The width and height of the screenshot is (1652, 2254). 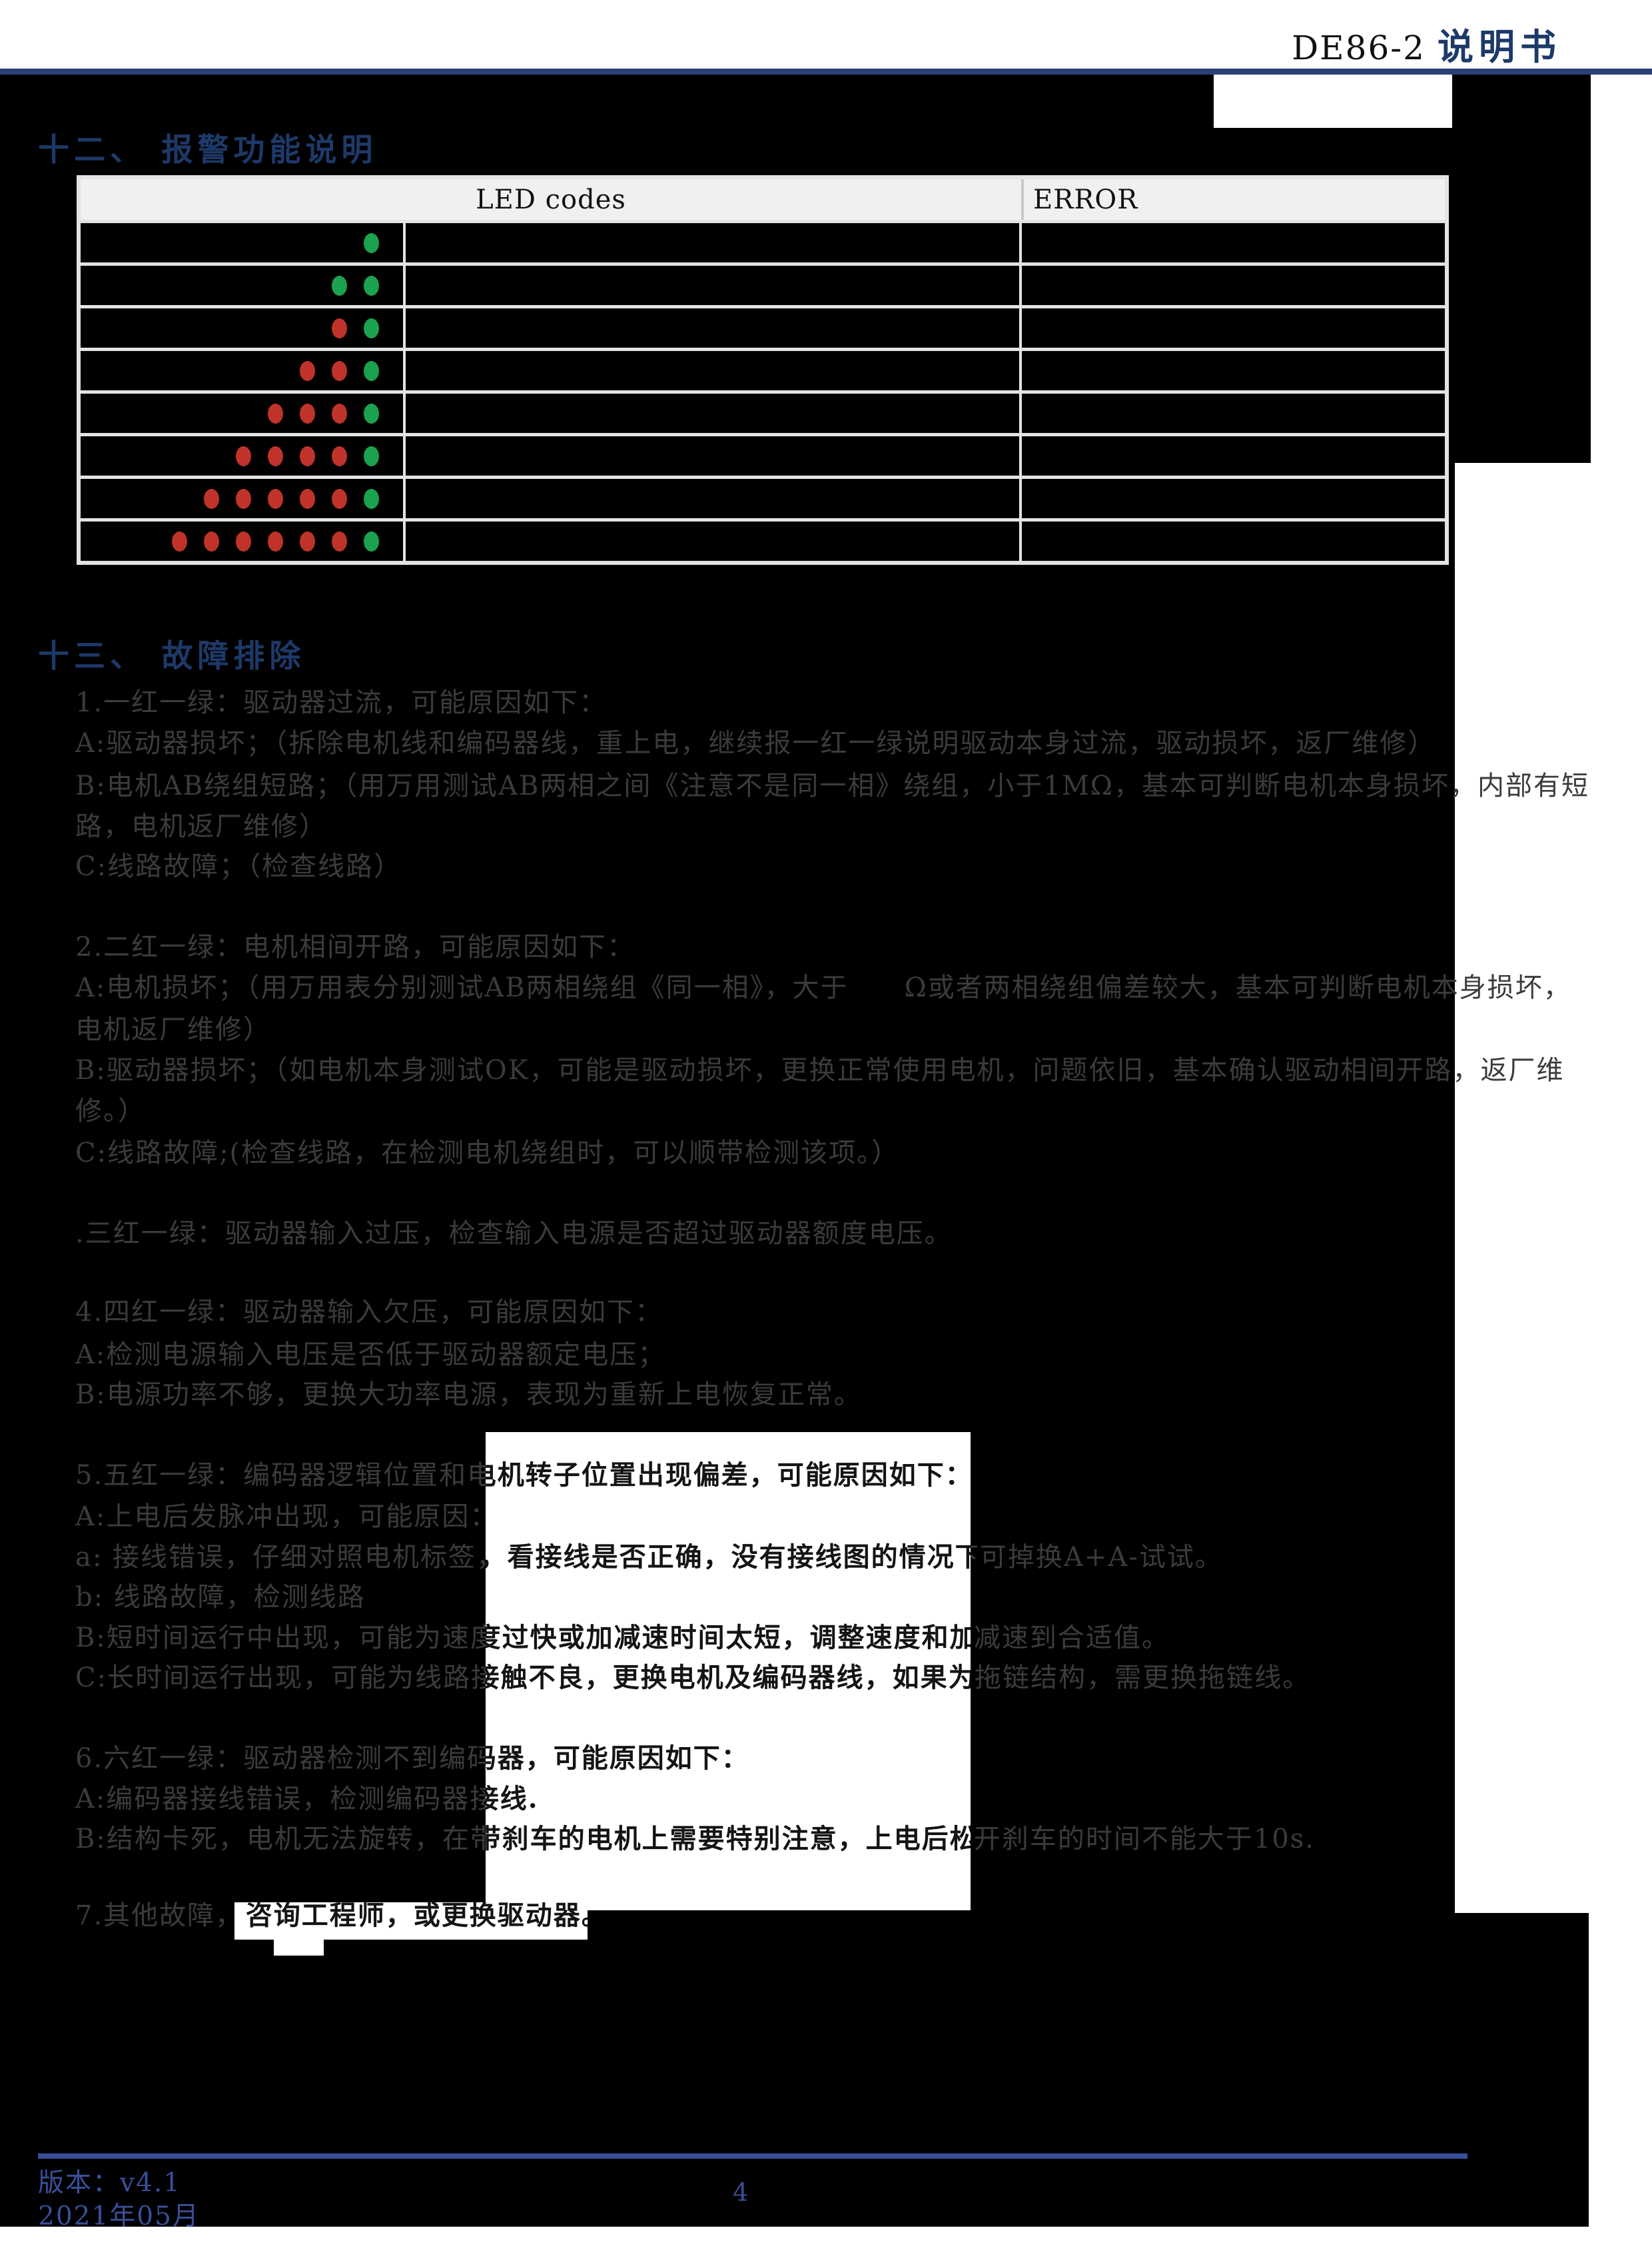 I want to click on body-text-line: 1.一红一绿：驱动器过流，可能原因如下：, so click(x=341, y=703).